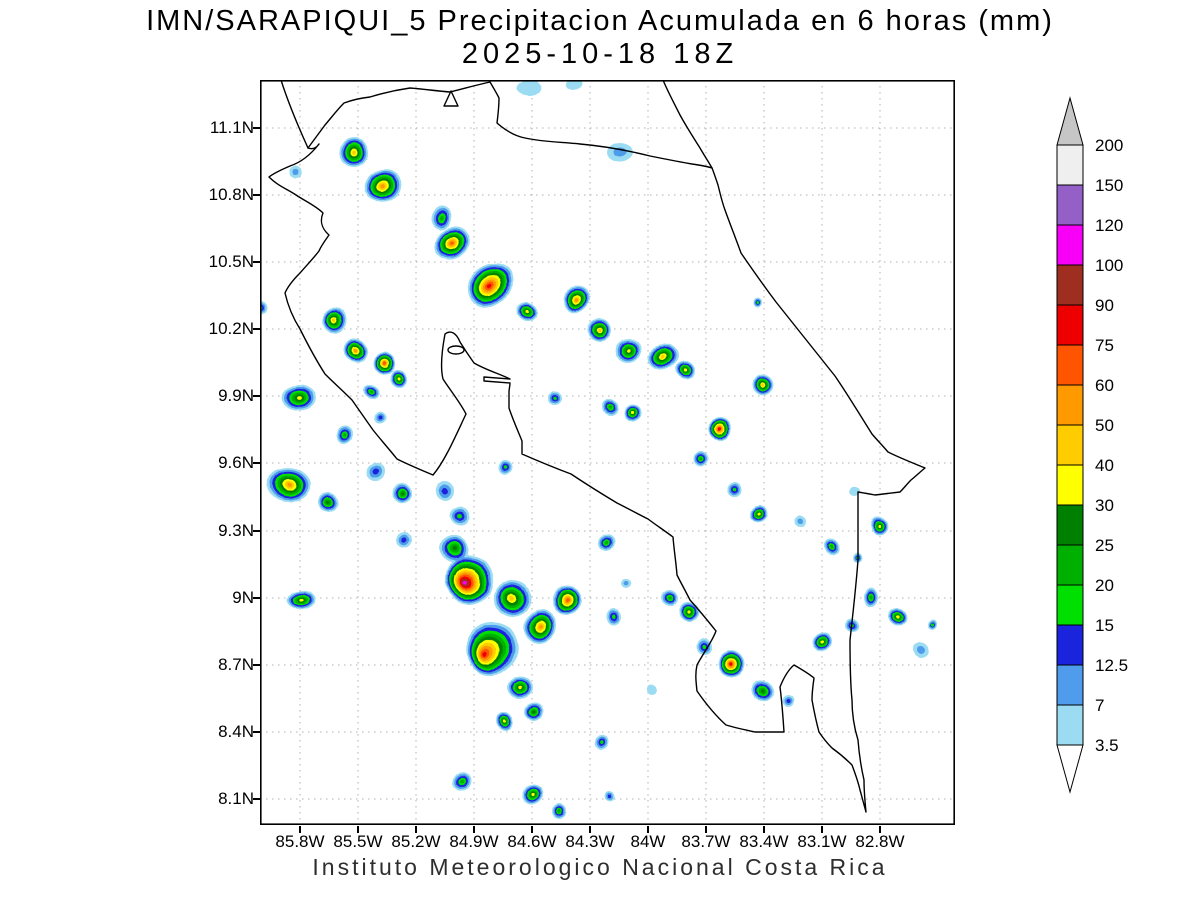 Image resolution: width=1200 pixels, height=900 pixels. Describe the element at coordinates (236, 664) in the screenshot. I see `lat-tick-label: 8.7N` at that location.